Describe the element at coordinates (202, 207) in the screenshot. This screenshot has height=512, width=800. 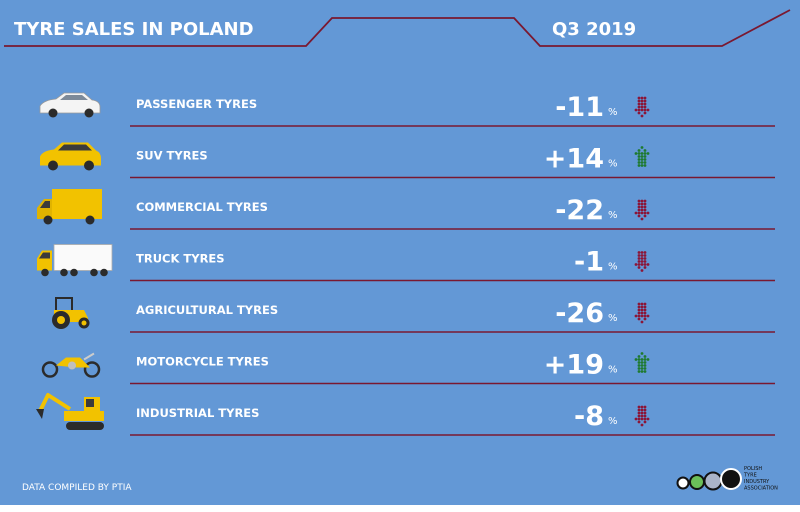
I see `category-label: COMMERCIAL TYRES` at that location.